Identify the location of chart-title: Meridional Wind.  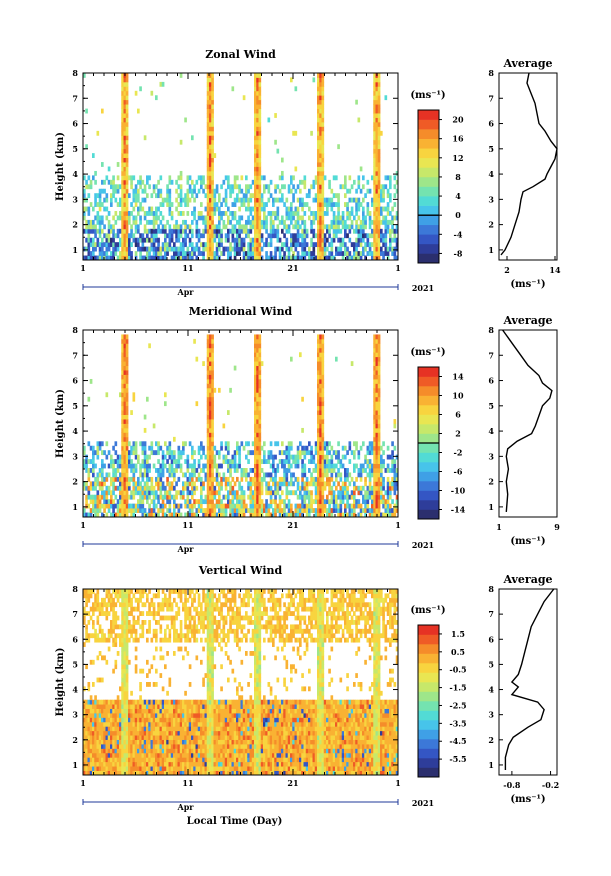
(241, 311).